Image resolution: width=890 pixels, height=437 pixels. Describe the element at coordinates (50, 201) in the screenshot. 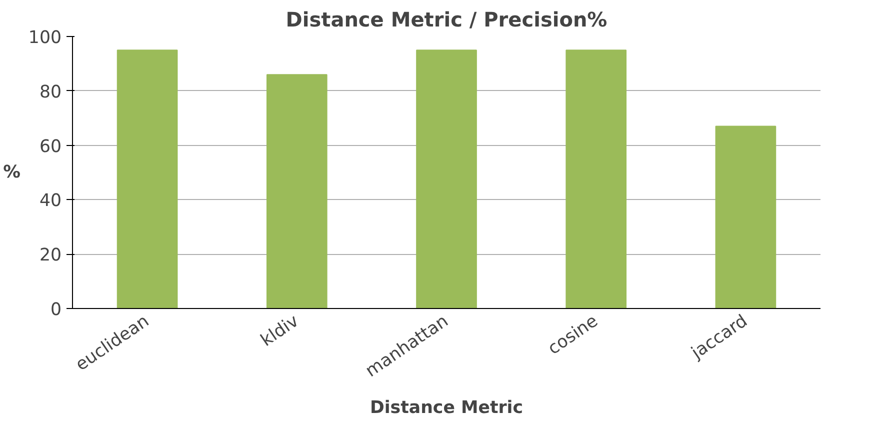

I see `y-tick-label: 40` at that location.